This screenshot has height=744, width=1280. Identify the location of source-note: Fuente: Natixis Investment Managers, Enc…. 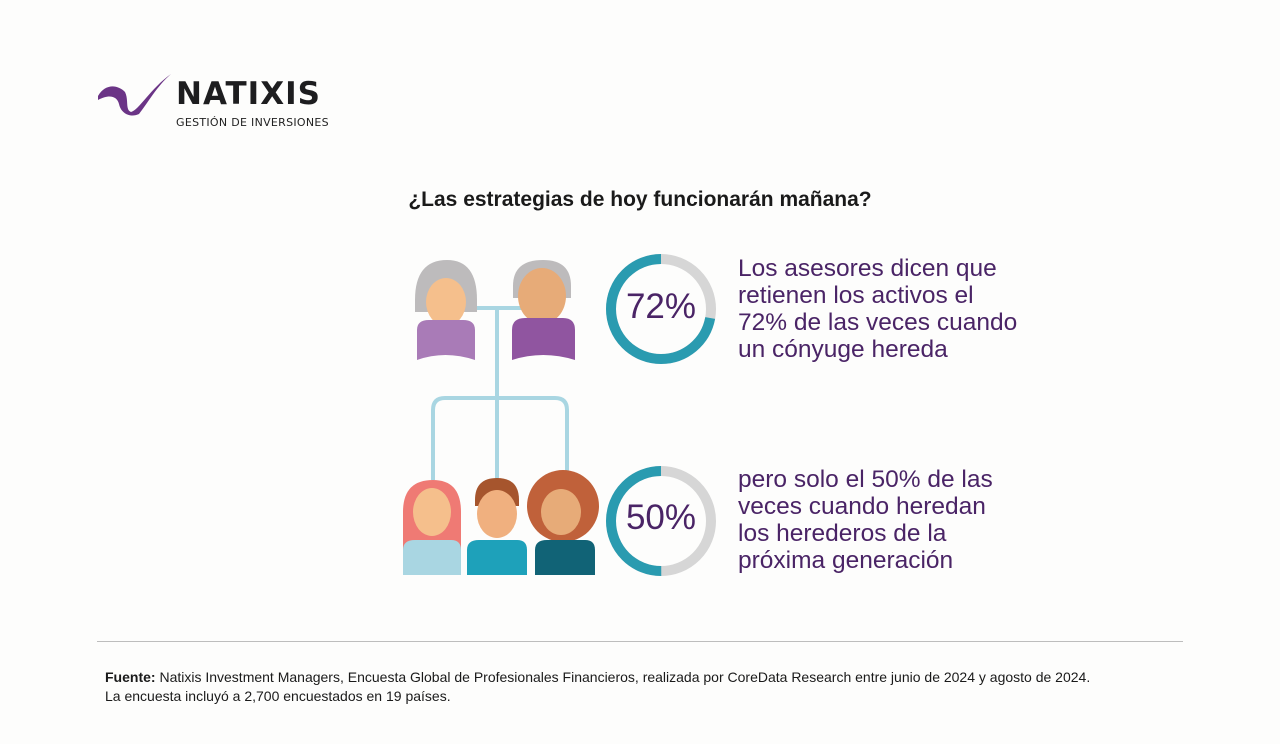
(655, 687).